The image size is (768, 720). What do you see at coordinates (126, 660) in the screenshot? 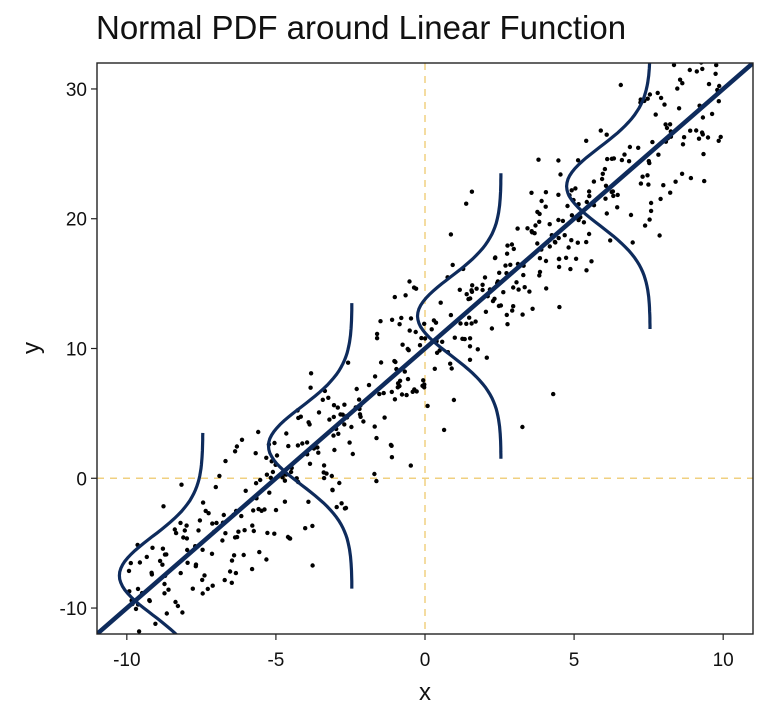
I see `x-tick-label: -10` at bounding box center [126, 660].